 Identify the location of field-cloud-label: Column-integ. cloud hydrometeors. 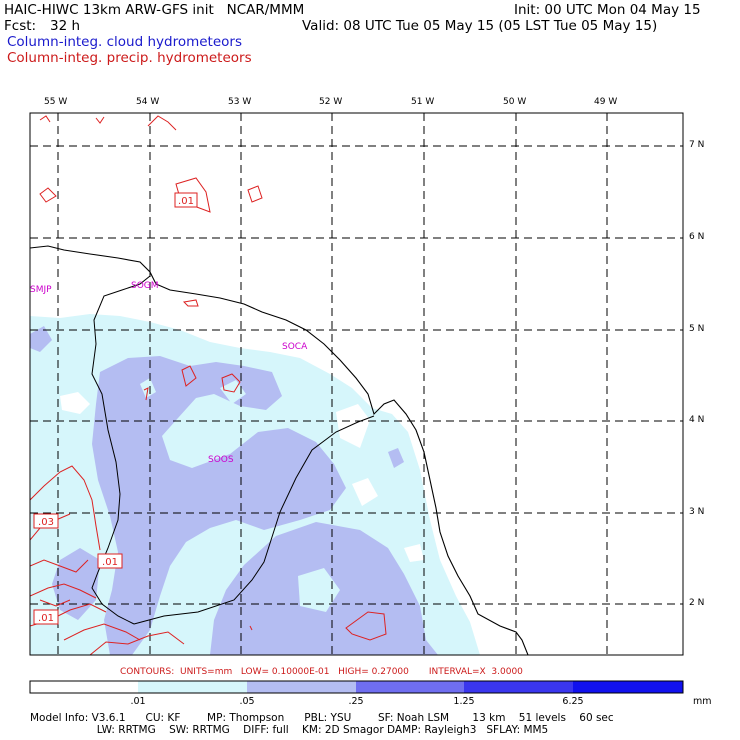
(125, 42).